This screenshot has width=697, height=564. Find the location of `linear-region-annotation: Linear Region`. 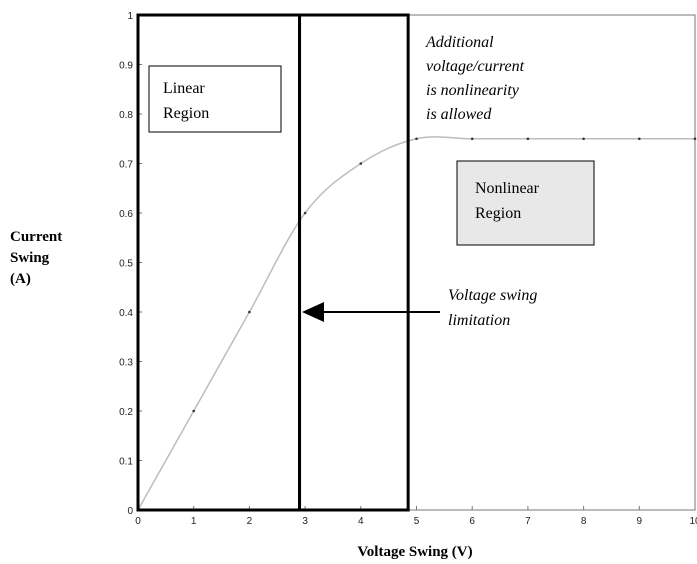

linear-region-annotation: Linear Region is located at coordinates (215, 99).